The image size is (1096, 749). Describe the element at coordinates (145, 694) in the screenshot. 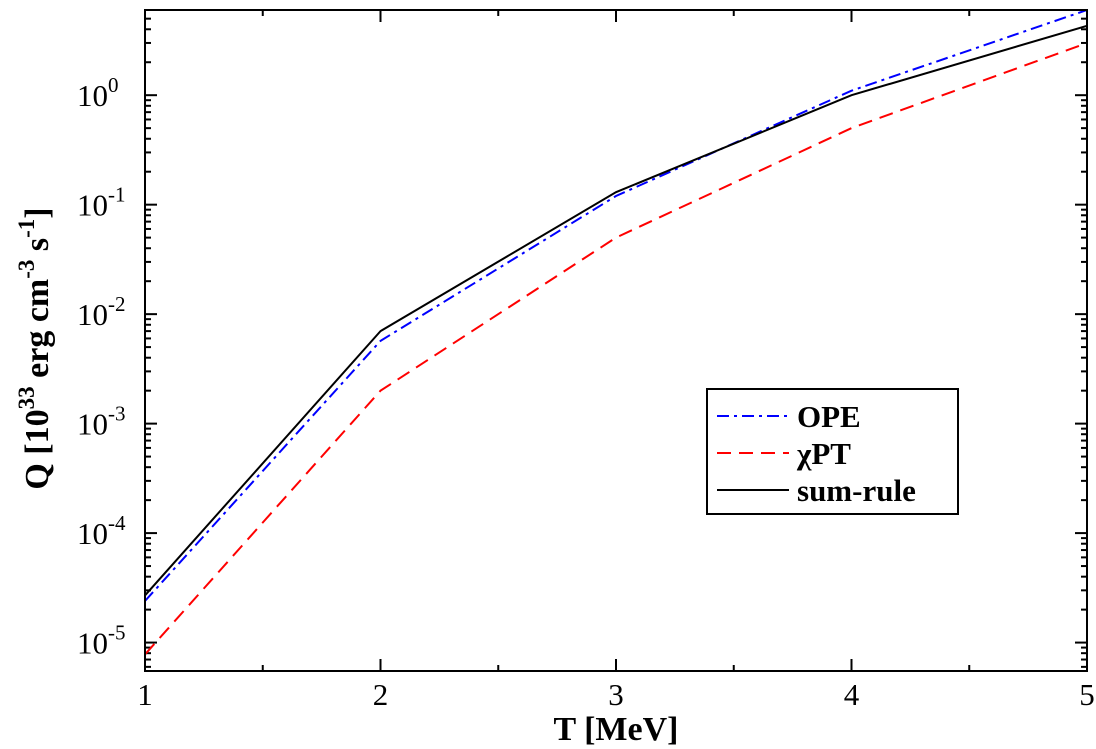

I see `x-tick-label: 1` at that location.